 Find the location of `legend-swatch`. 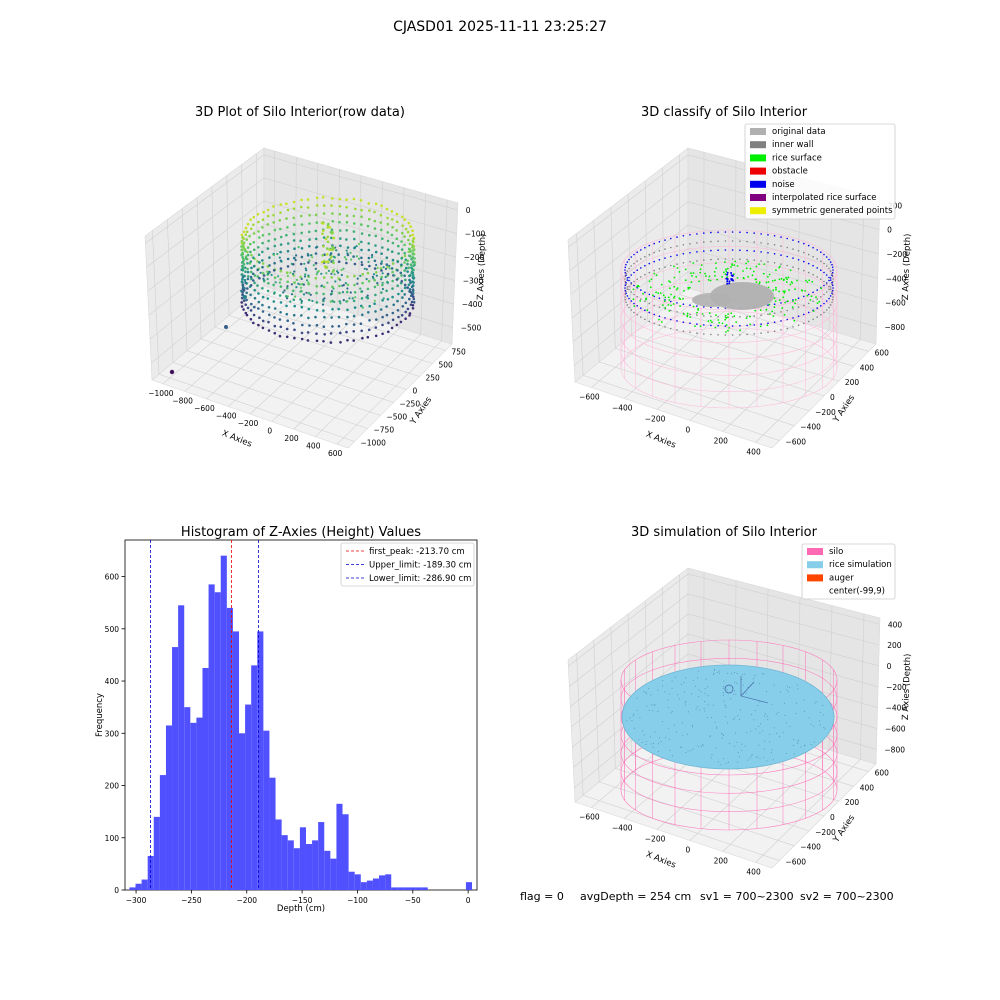

legend-swatch is located at coordinates (758, 131).